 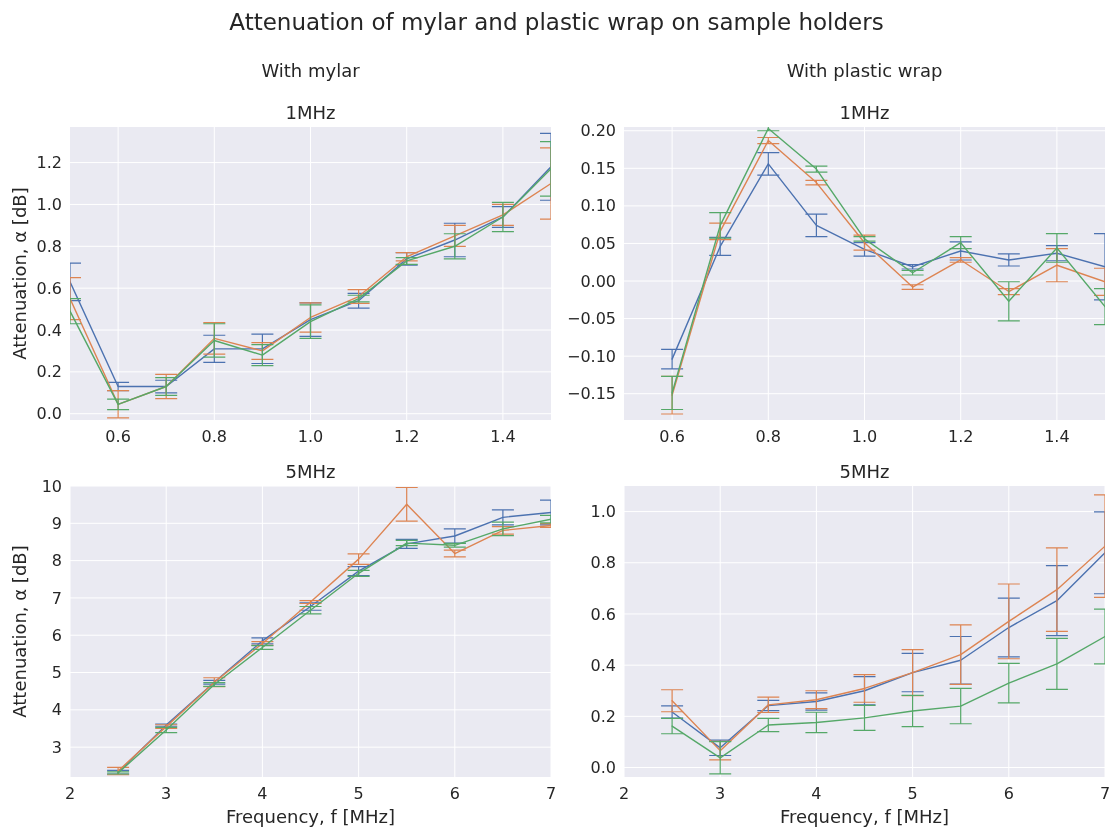 What do you see at coordinates (311, 70) in the screenshot?
I see `chart-subtitle: With mylar` at bounding box center [311, 70].